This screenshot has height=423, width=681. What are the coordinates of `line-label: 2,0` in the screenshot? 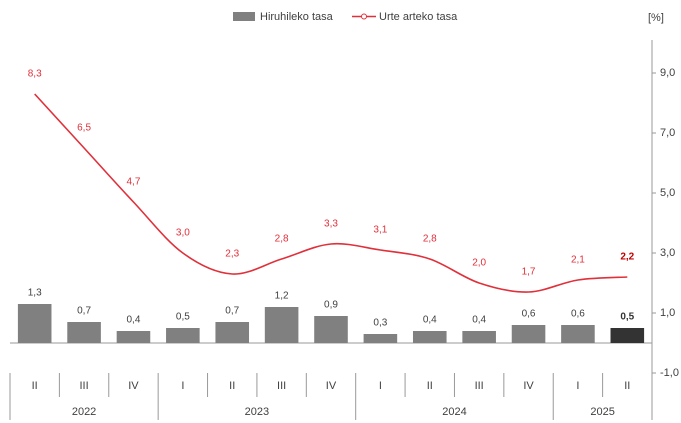 It's located at (479, 263).